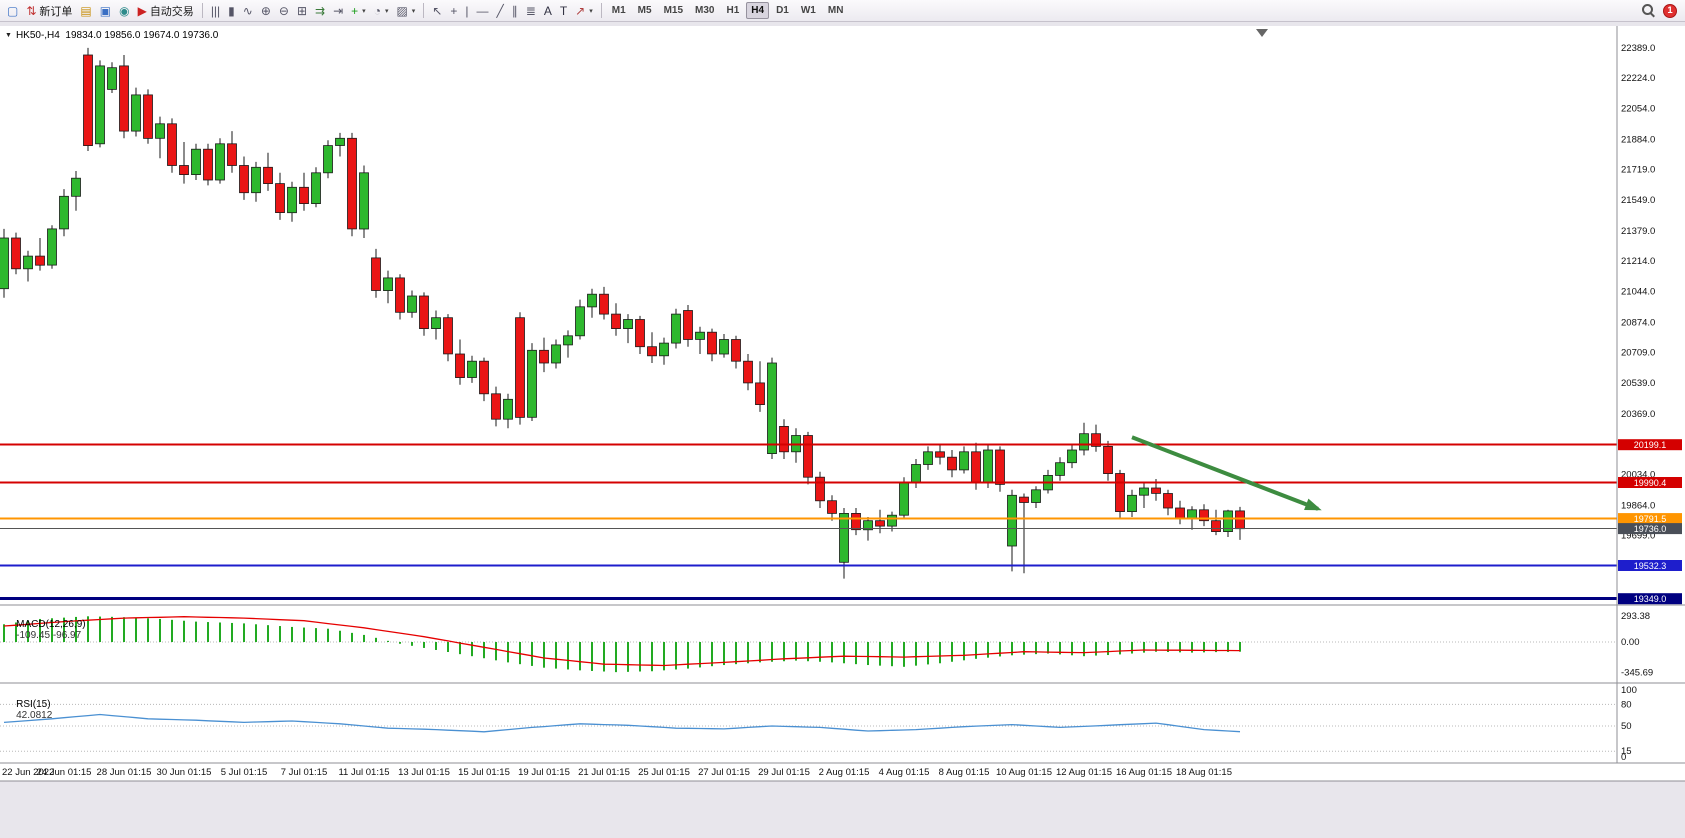  I want to click on timeframe-m15-button: M15, so click(673, 10).